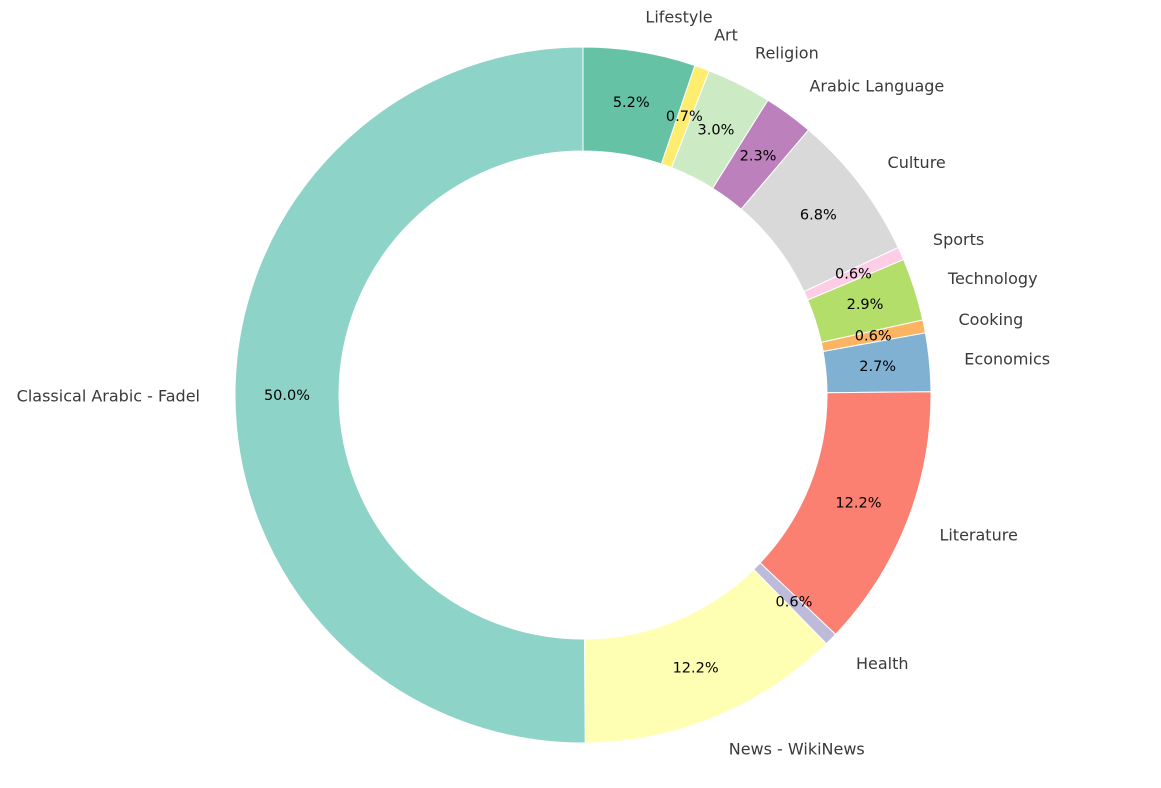 The width and height of the screenshot is (1161, 788). I want to click on pct-label-art: 0.7%, so click(684, 117).